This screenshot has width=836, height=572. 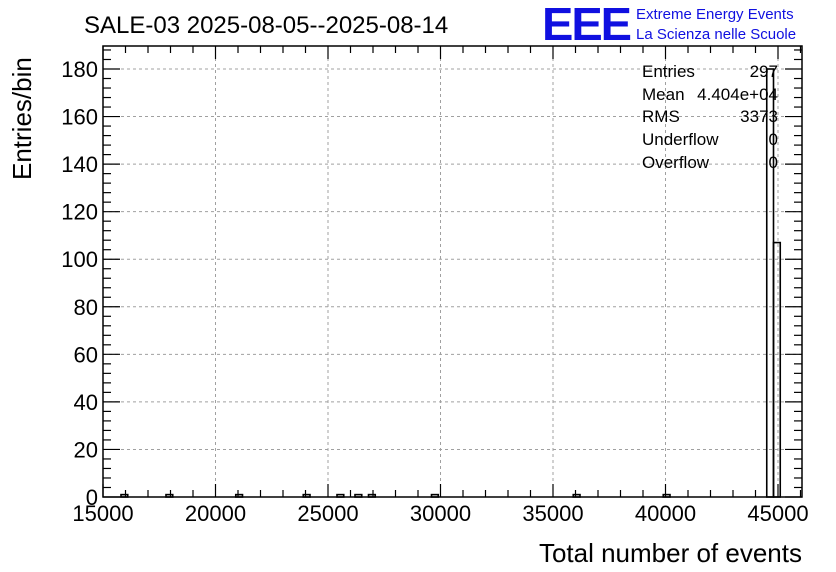 What do you see at coordinates (777, 369) in the screenshot?
I see `histogram-bin` at bounding box center [777, 369].